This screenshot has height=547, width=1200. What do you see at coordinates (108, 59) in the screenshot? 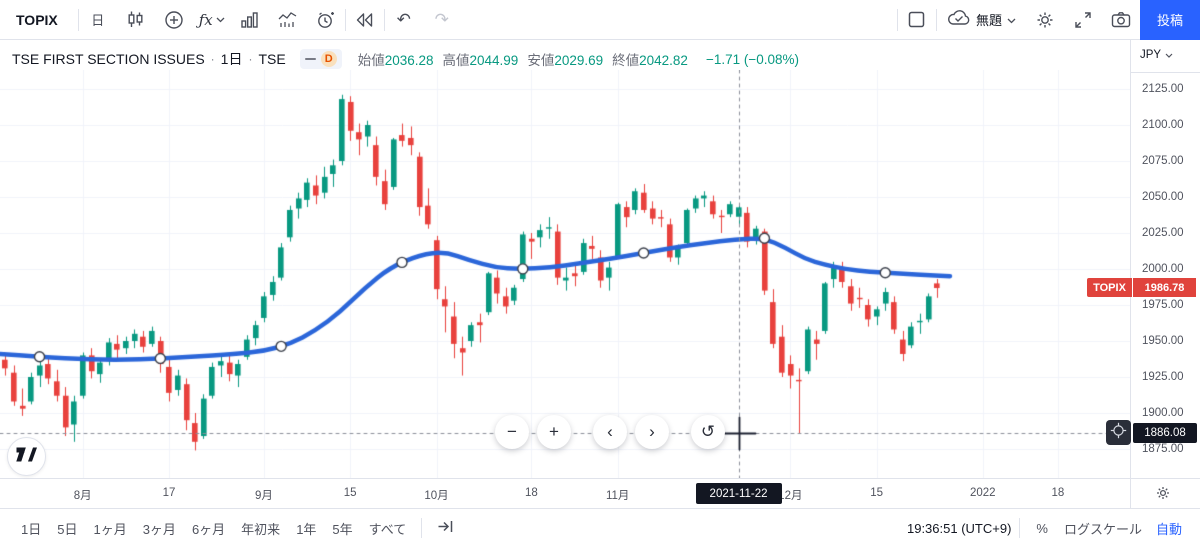
I see `legend-title: TSE FIRST SECTION ISSUES` at bounding box center [108, 59].